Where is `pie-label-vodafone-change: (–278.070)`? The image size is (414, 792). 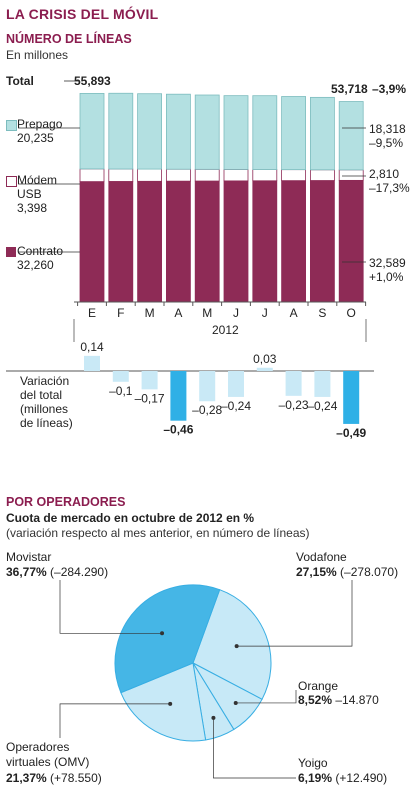
pie-label-vodafone-change: (–278.070) is located at coordinates (369, 572).